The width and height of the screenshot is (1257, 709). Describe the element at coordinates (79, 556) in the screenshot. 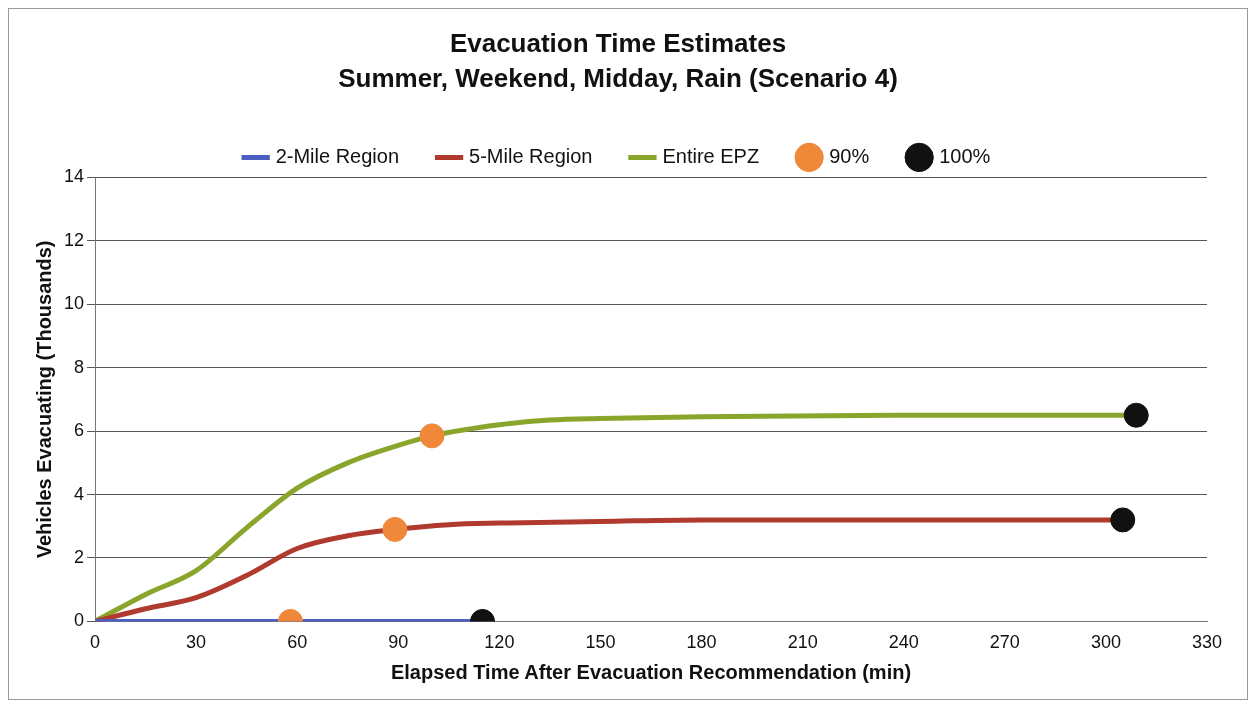

I see `y-tick-label: 2` at that location.